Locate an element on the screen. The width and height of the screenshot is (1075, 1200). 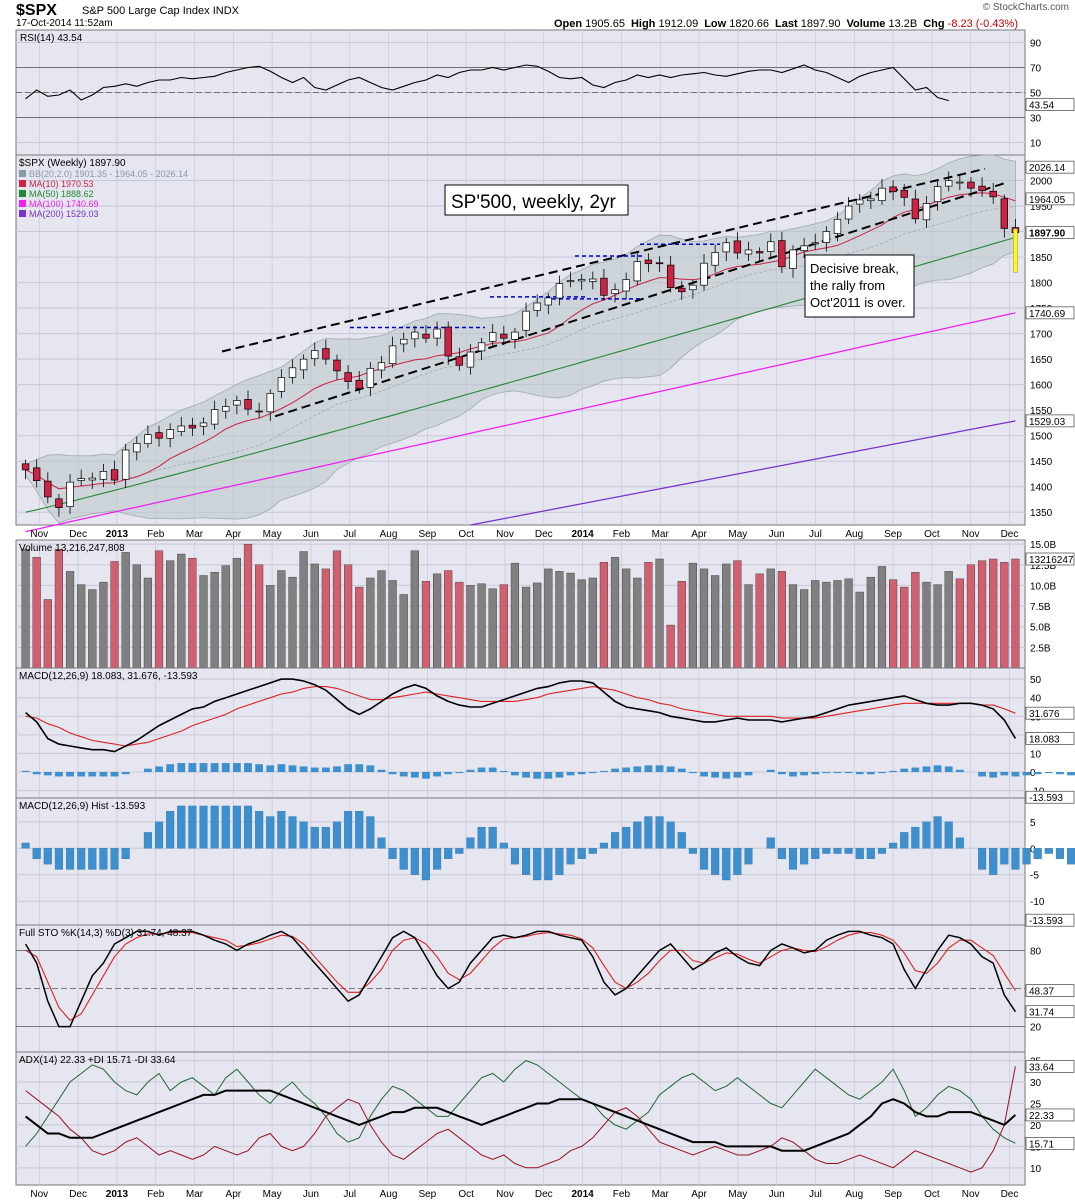
x-tick-label-bottom: May is located at coordinates (272, 1194).